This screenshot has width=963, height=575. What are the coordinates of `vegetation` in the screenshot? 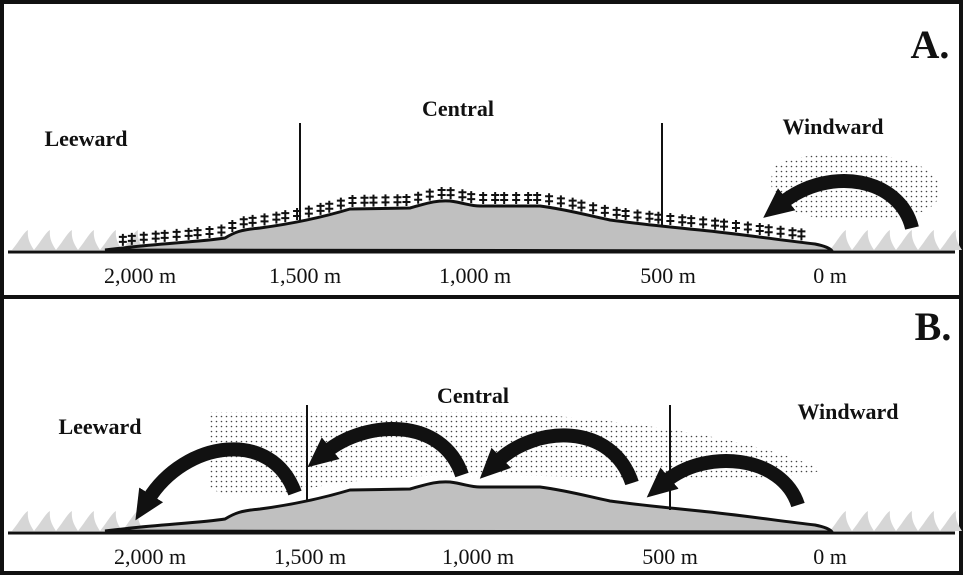 It's located at (462, 216).